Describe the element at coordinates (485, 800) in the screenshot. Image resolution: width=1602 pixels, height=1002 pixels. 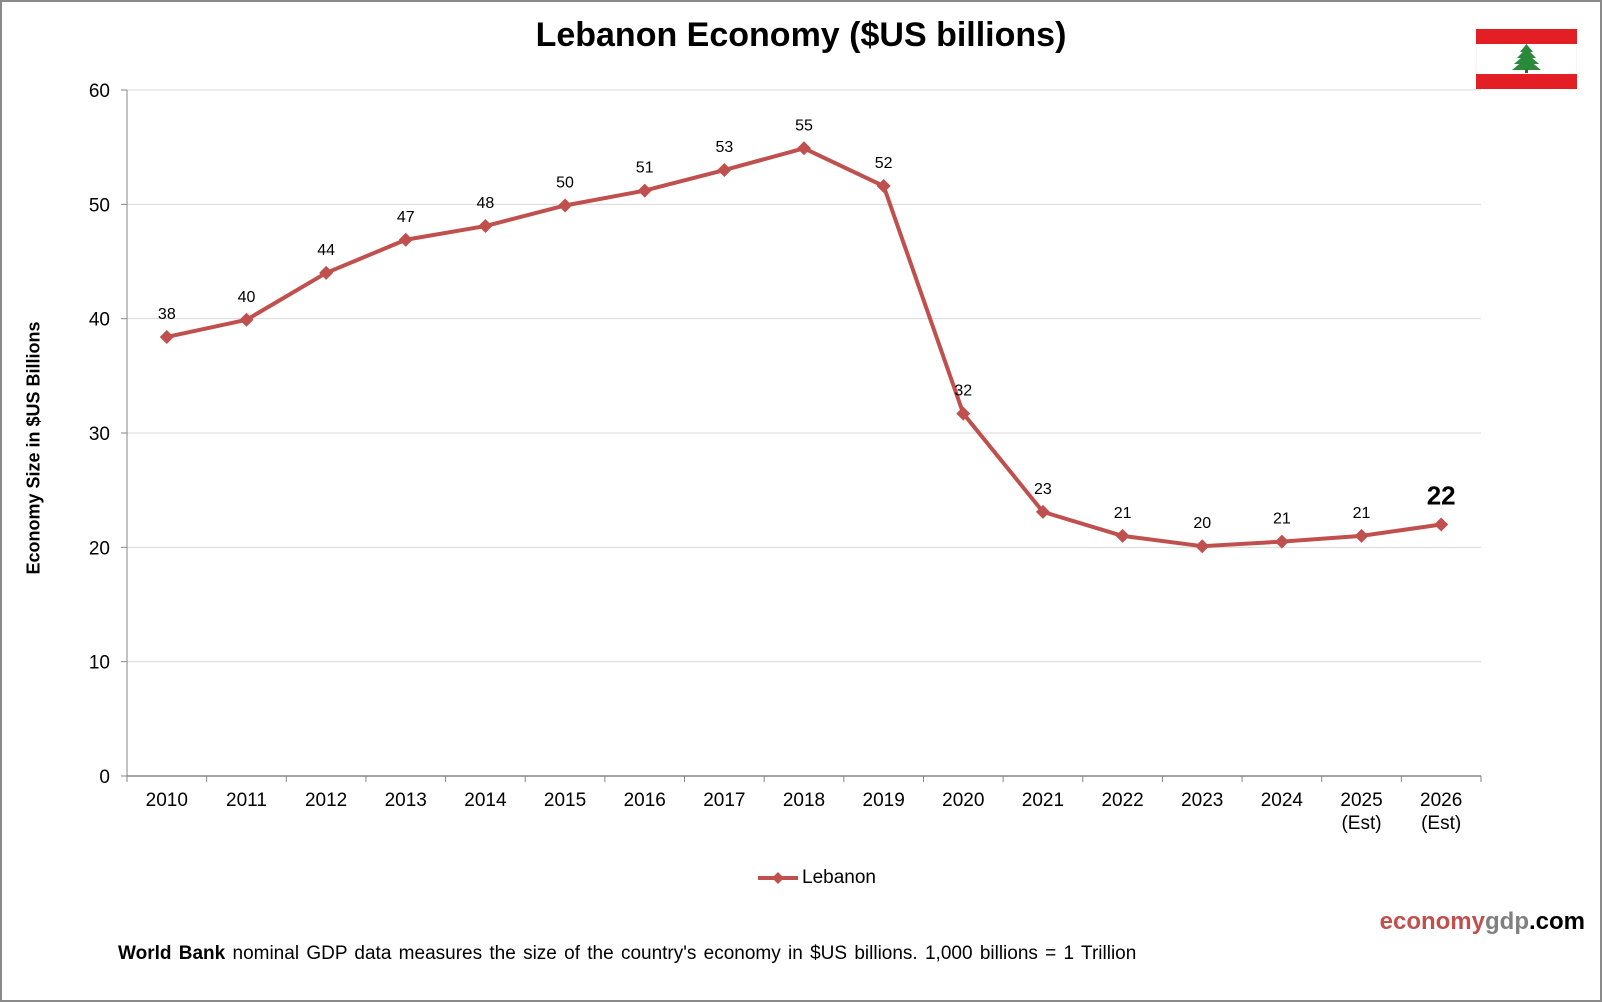
I see `x-tick-label: 2014` at that location.